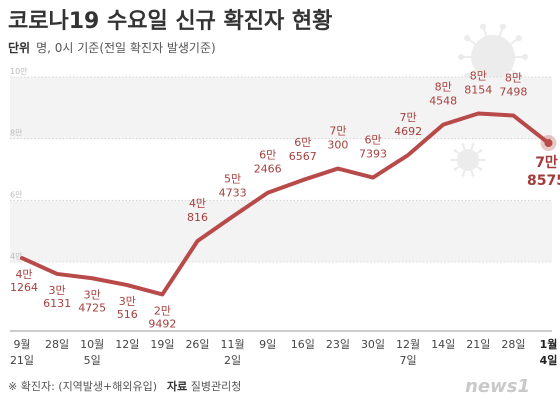  What do you see at coordinates (303, 344) in the screenshot?
I see `x-tick-label: 16일` at bounding box center [303, 344].